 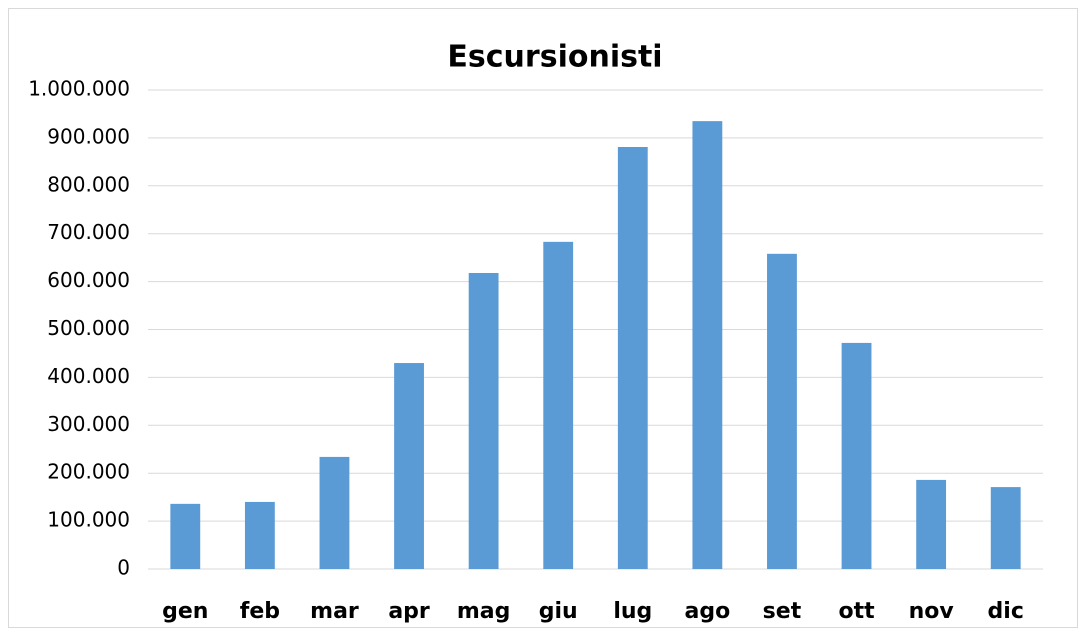 What do you see at coordinates (484, 611) in the screenshot?
I see `x-tick-label: mag` at bounding box center [484, 611].